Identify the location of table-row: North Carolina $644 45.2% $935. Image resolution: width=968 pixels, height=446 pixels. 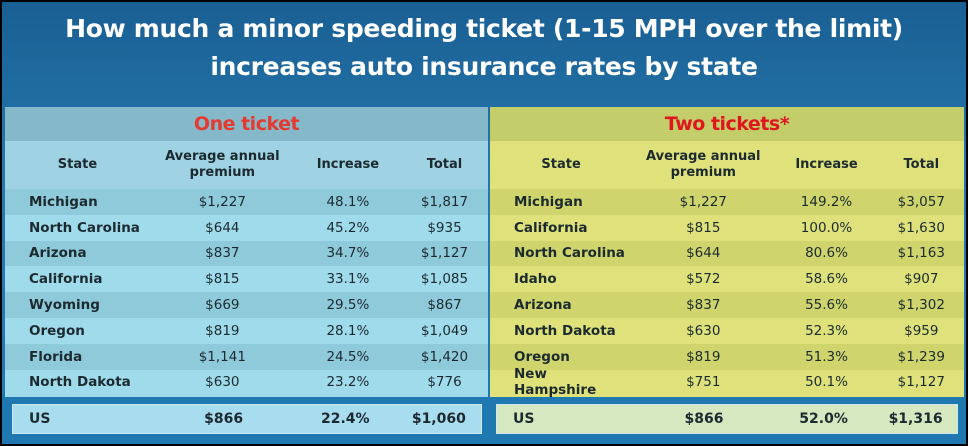
(246, 228).